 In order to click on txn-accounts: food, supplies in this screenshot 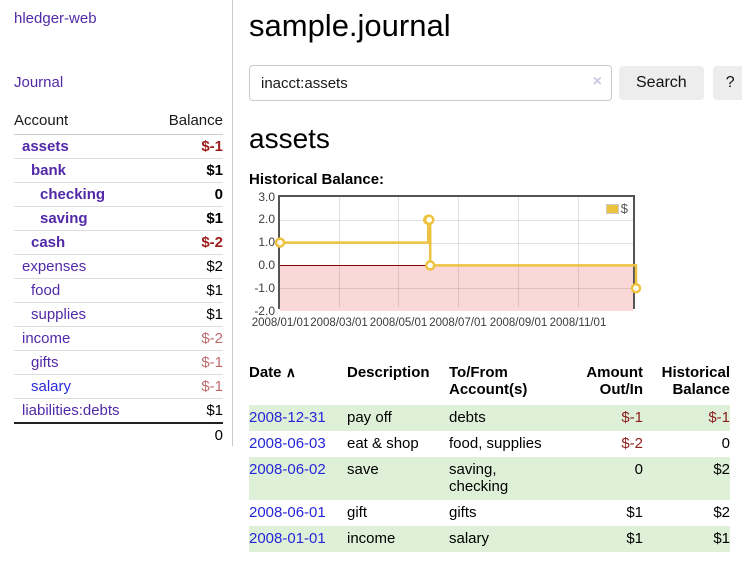, I will do `click(495, 443)`.